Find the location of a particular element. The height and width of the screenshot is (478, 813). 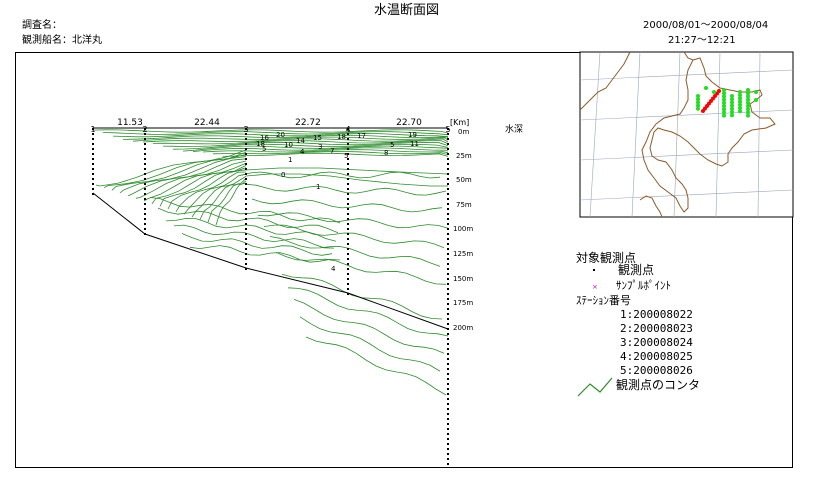

station-number: 2 is located at coordinates (144, 129).